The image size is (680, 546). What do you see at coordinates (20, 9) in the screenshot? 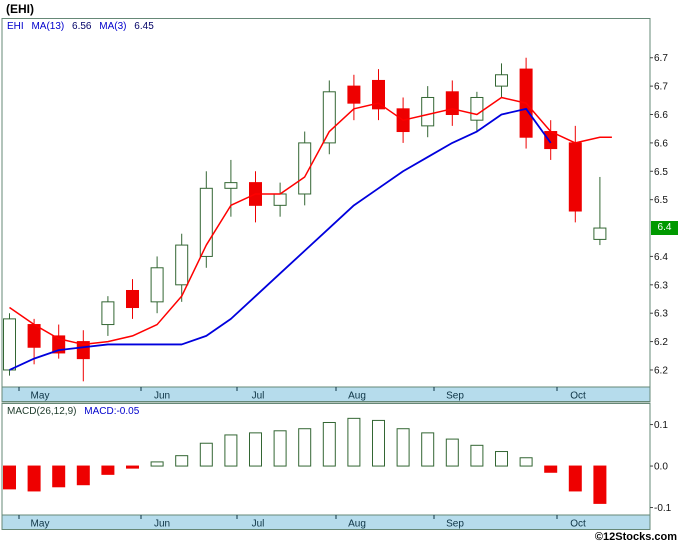
I see `ticker-title: (EHI)` at bounding box center [20, 9].